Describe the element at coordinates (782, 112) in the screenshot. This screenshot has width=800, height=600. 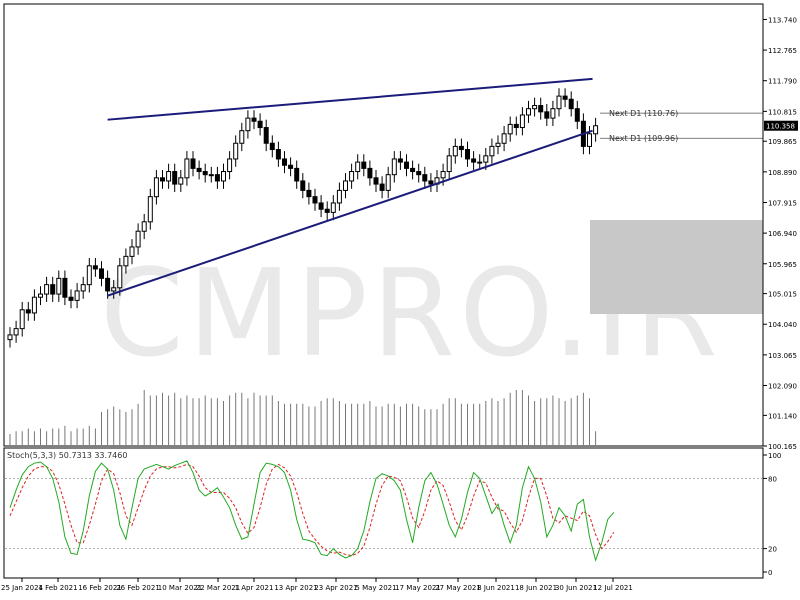
I see `price-tick-label: 110.815` at that location.